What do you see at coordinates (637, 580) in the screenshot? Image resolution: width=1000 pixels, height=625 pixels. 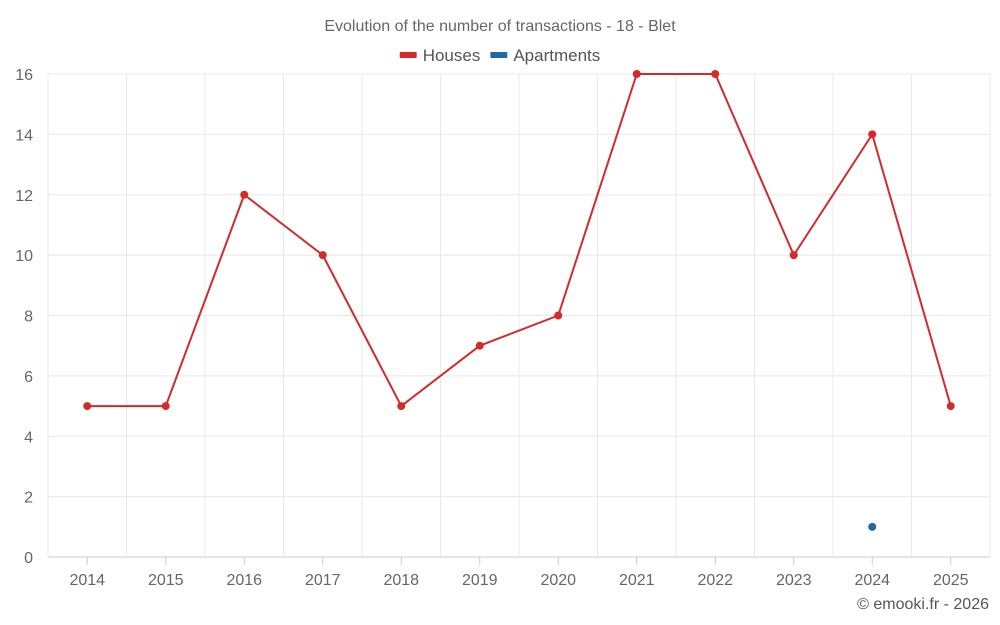 I see `x-tick-label: 2021` at bounding box center [637, 580].